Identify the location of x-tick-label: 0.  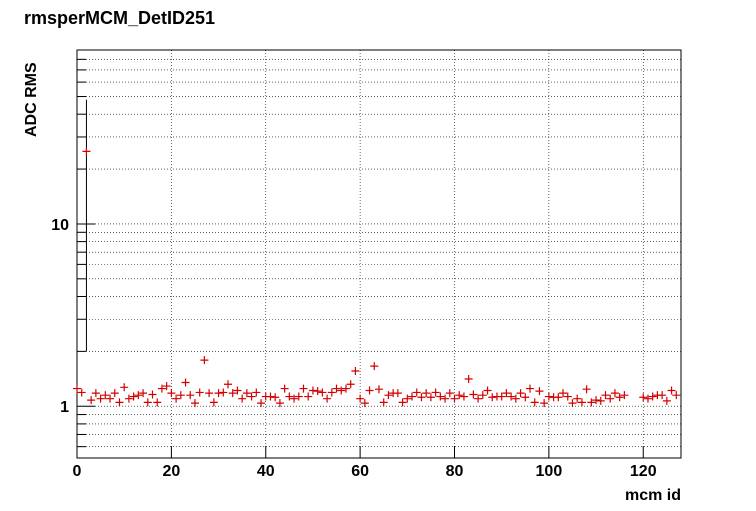
(77, 471).